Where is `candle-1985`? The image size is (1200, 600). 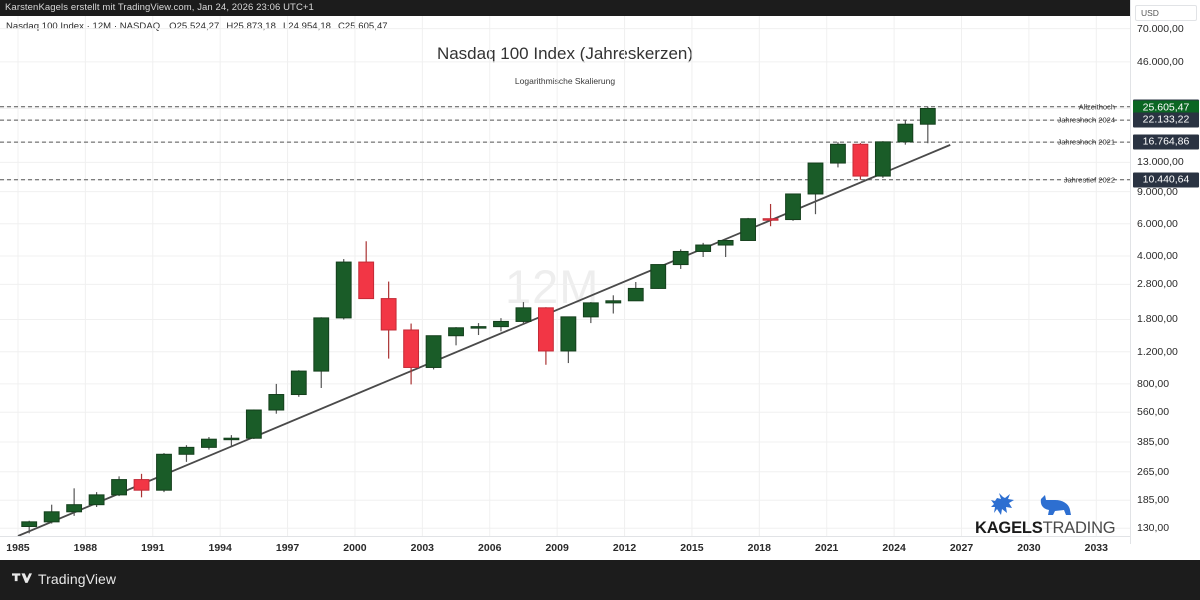 candle-1985 is located at coordinates (29, 527).